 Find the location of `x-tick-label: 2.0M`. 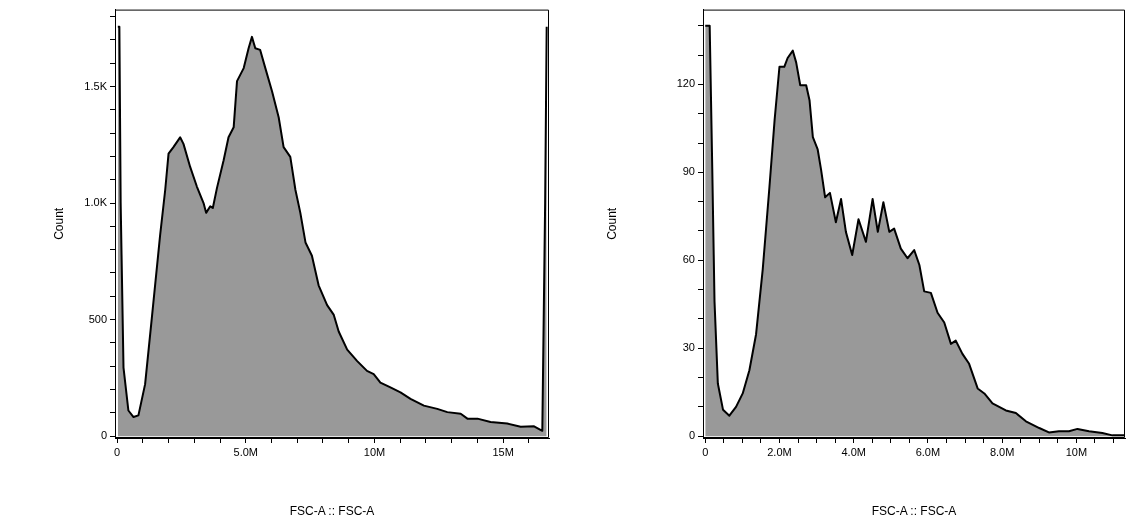

x-tick-label: 2.0M is located at coordinates (779, 451).